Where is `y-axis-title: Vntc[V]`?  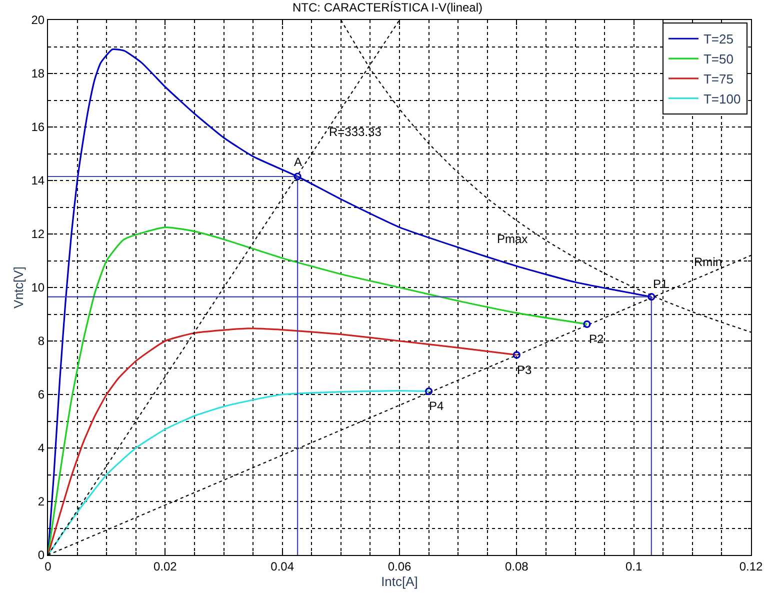 y-axis-title: Vntc[V] is located at coordinates (18, 287).